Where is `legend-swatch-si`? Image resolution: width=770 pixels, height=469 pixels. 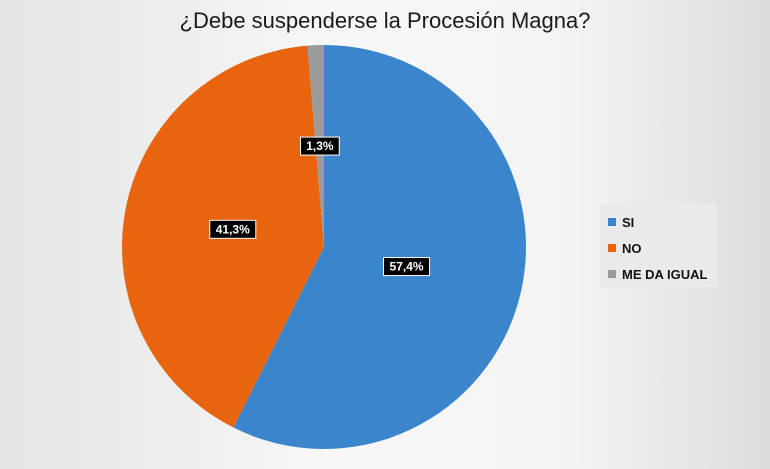 legend-swatch-si is located at coordinates (612, 222).